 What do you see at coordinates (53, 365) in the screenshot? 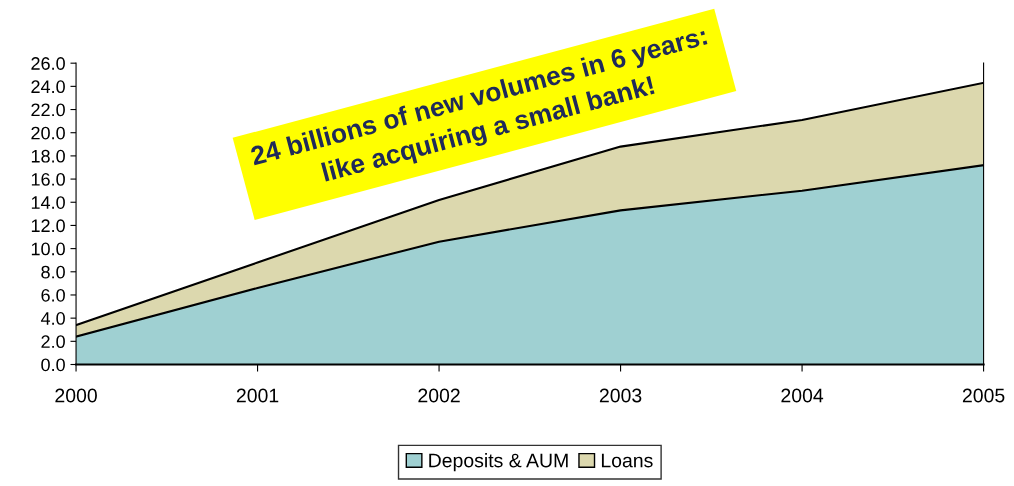
I see `y-tick-label: 0.0` at bounding box center [53, 365].